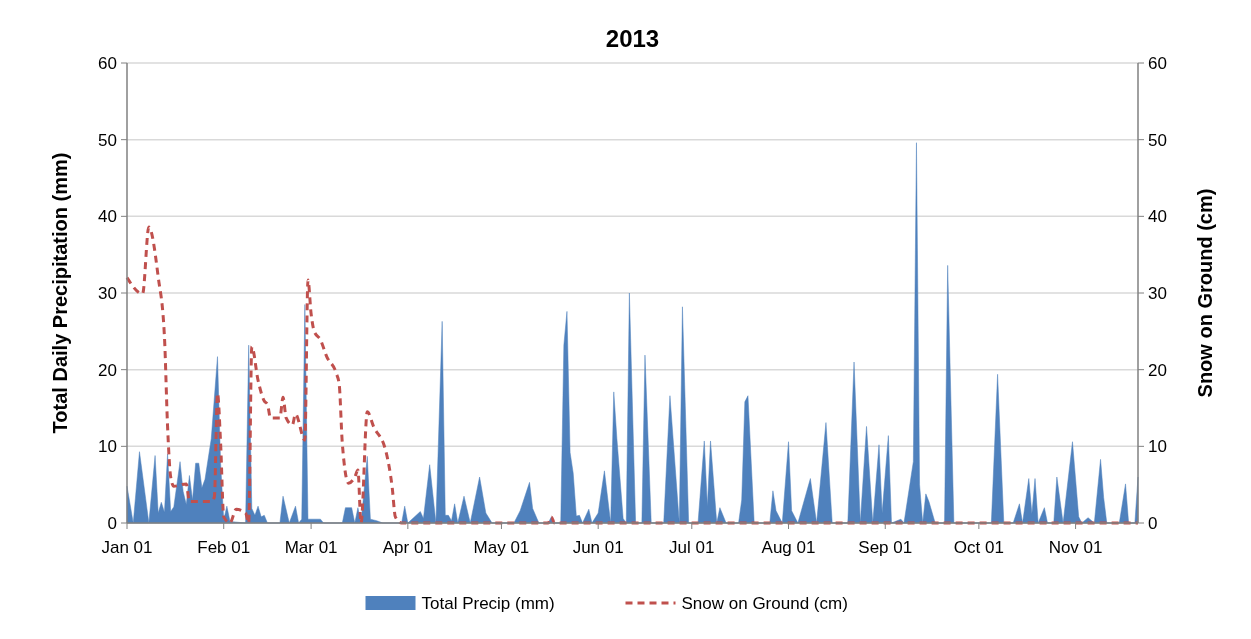 This screenshot has height=639, width=1251. Describe the element at coordinates (978, 547) in the screenshot. I see `x-tick-label: Oct 01` at that location.